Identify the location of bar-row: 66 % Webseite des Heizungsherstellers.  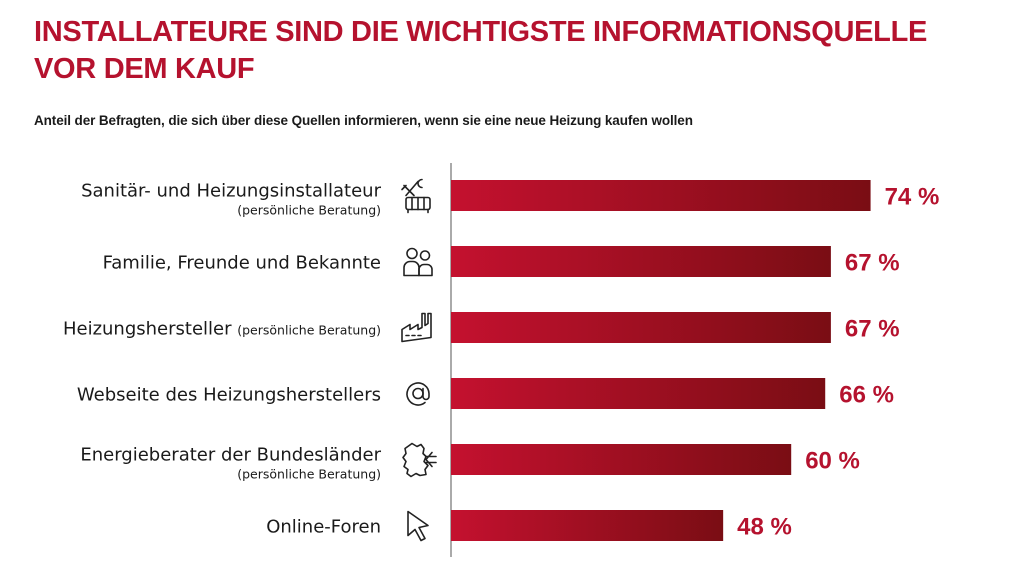
(485, 393).